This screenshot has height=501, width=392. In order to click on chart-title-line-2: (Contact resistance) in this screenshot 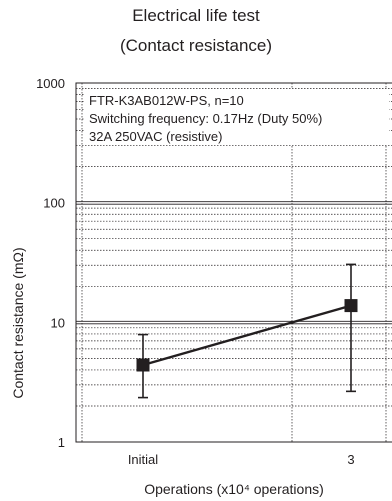, I will do `click(196, 45)`.